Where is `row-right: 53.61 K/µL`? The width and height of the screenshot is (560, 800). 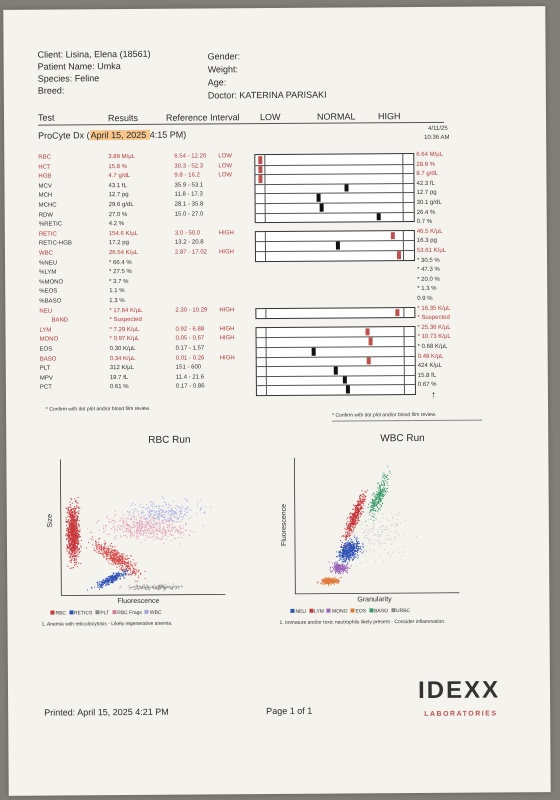 row-right: 53.61 K/µL is located at coordinates (431, 251).